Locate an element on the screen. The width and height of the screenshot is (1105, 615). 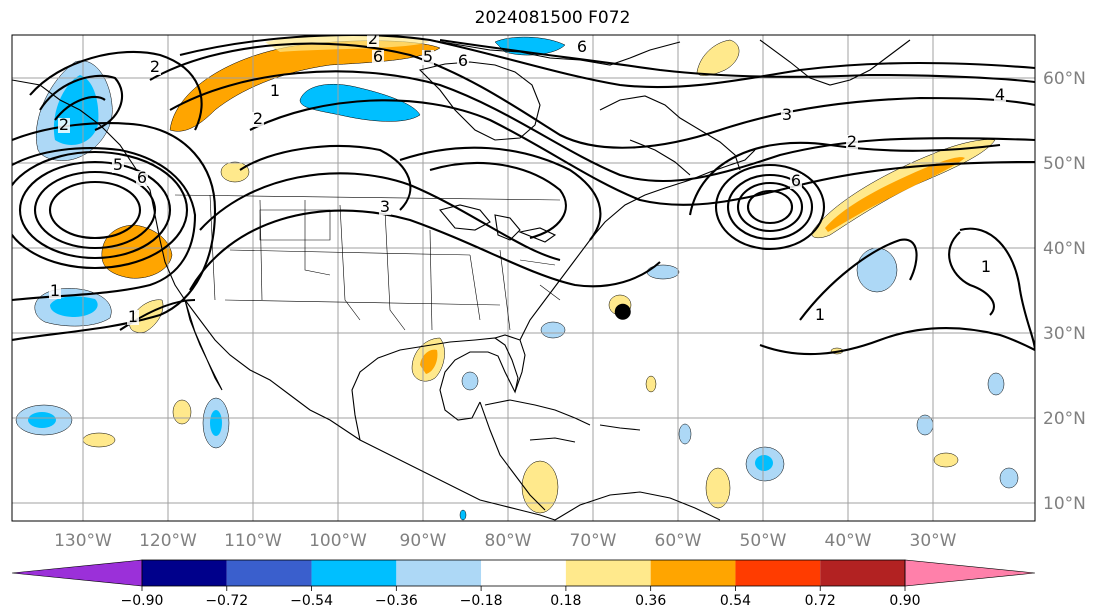
colorbar-tick-label: −0.18 is located at coordinates (481, 601).